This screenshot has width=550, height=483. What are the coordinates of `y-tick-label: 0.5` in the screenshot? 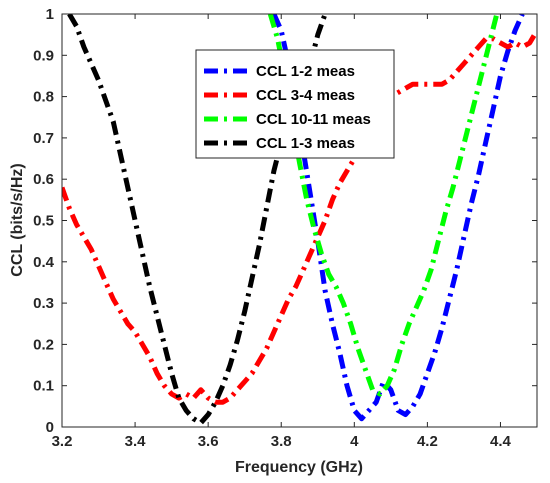 It's located at (43, 221).